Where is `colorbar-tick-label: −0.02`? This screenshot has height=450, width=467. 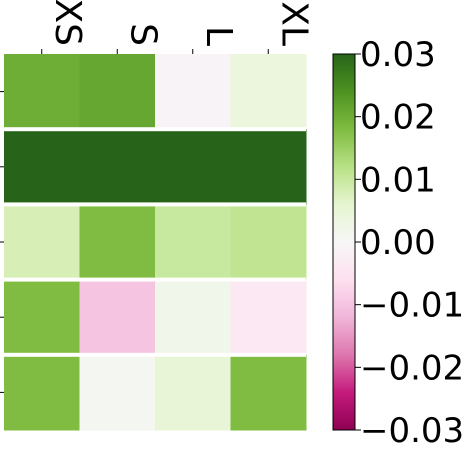 colorbar-tick-label: −0.02 is located at coordinates (412, 368).